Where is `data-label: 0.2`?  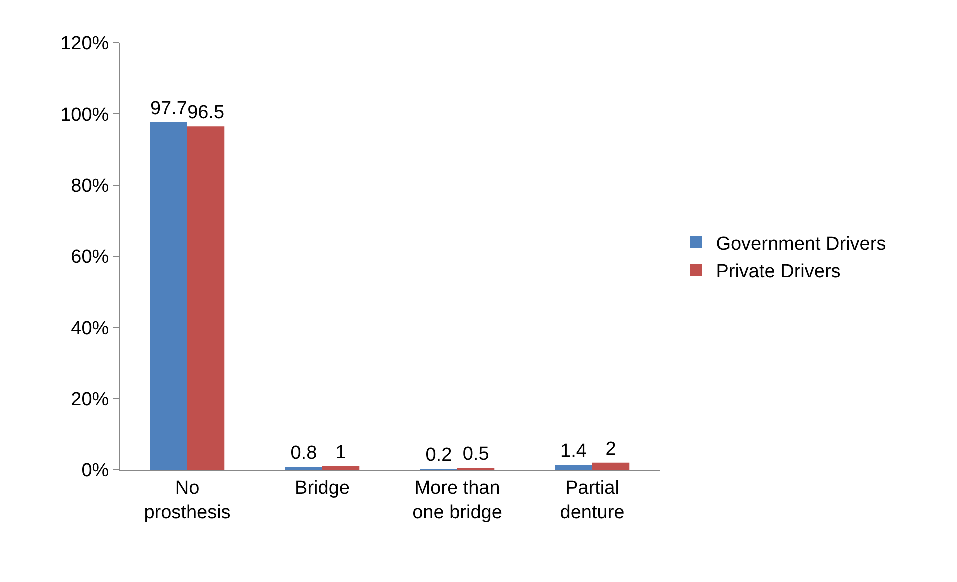 data-label: 0.2 is located at coordinates (439, 455).